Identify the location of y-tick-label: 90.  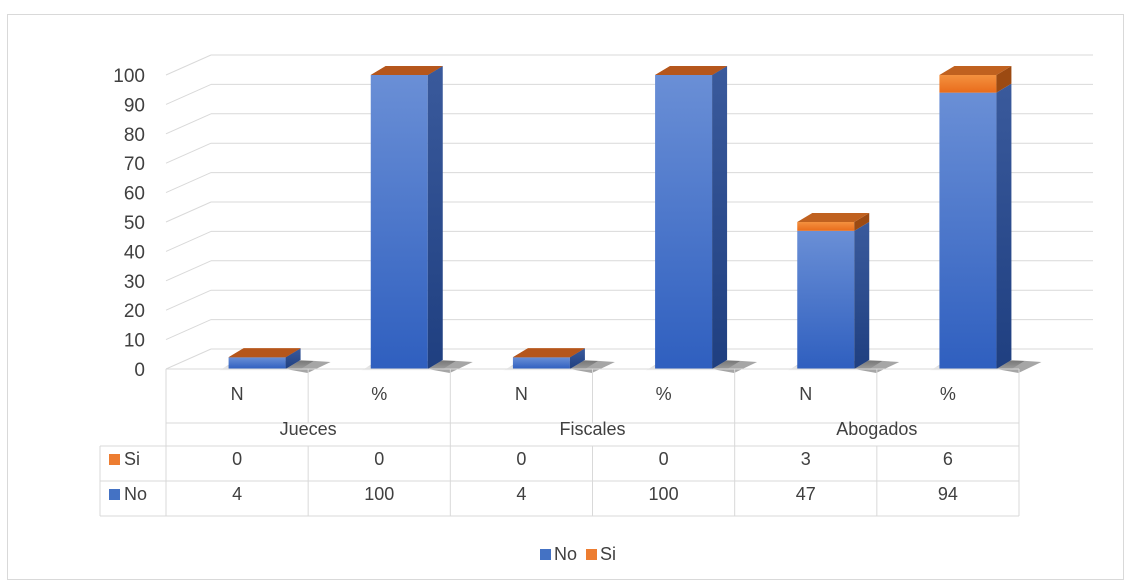
(134, 105).